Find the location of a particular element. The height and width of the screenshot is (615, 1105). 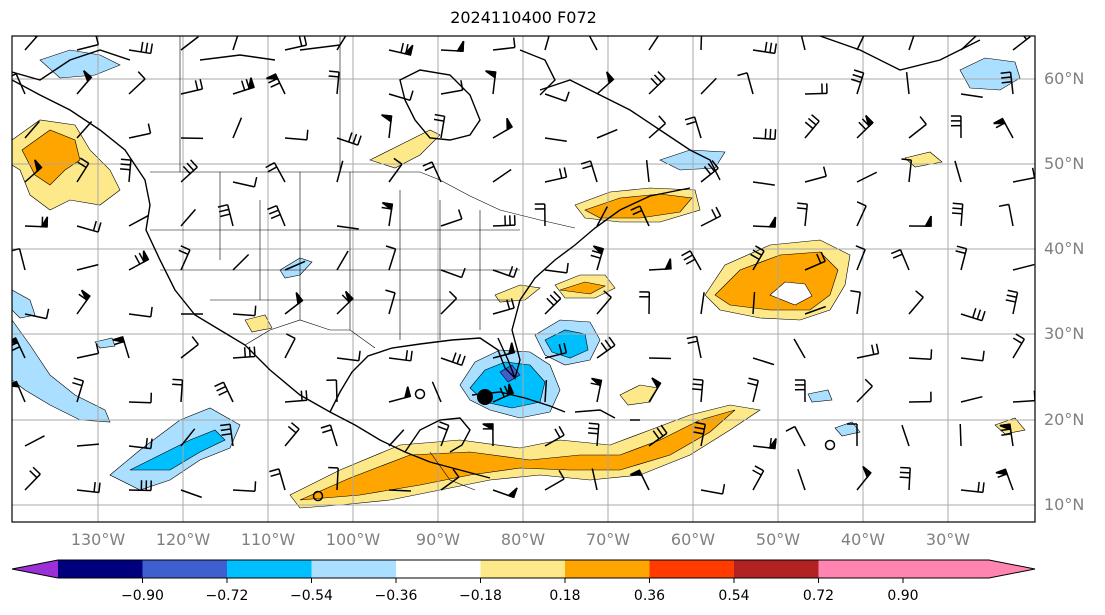

longitude-label: 130°W is located at coordinates (98, 539).